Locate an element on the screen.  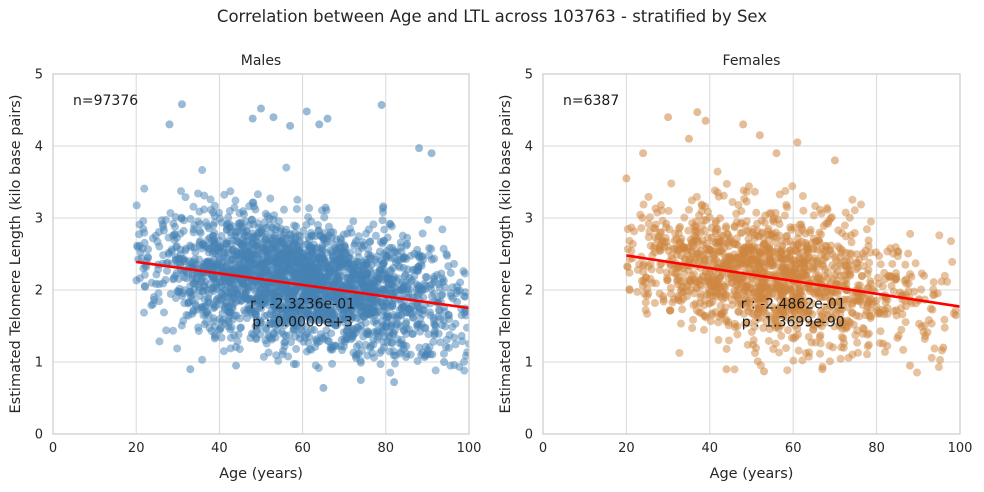
x-tick-label: 60 is located at coordinates (302, 448).